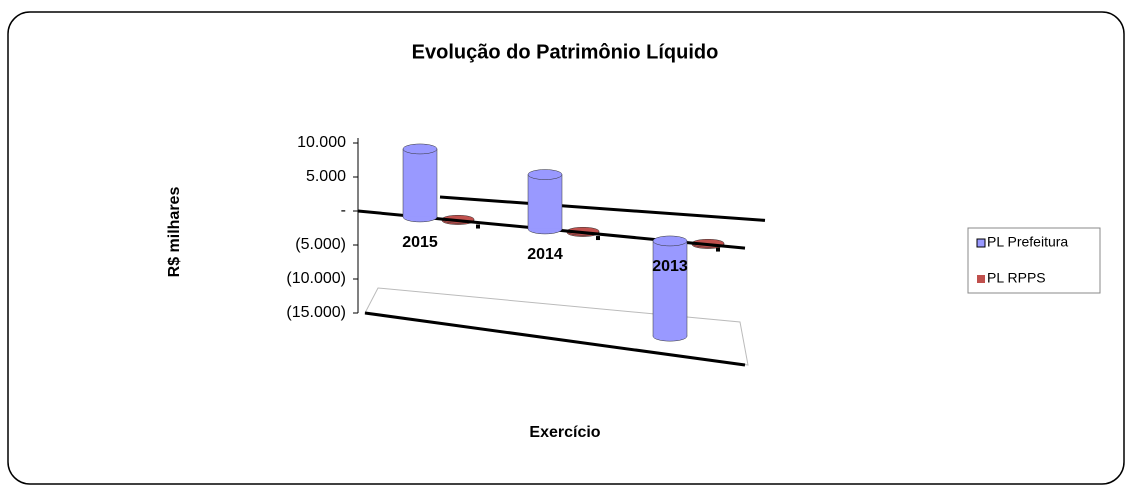  I want to click on legend-label: PL RPPS, so click(1016, 278).